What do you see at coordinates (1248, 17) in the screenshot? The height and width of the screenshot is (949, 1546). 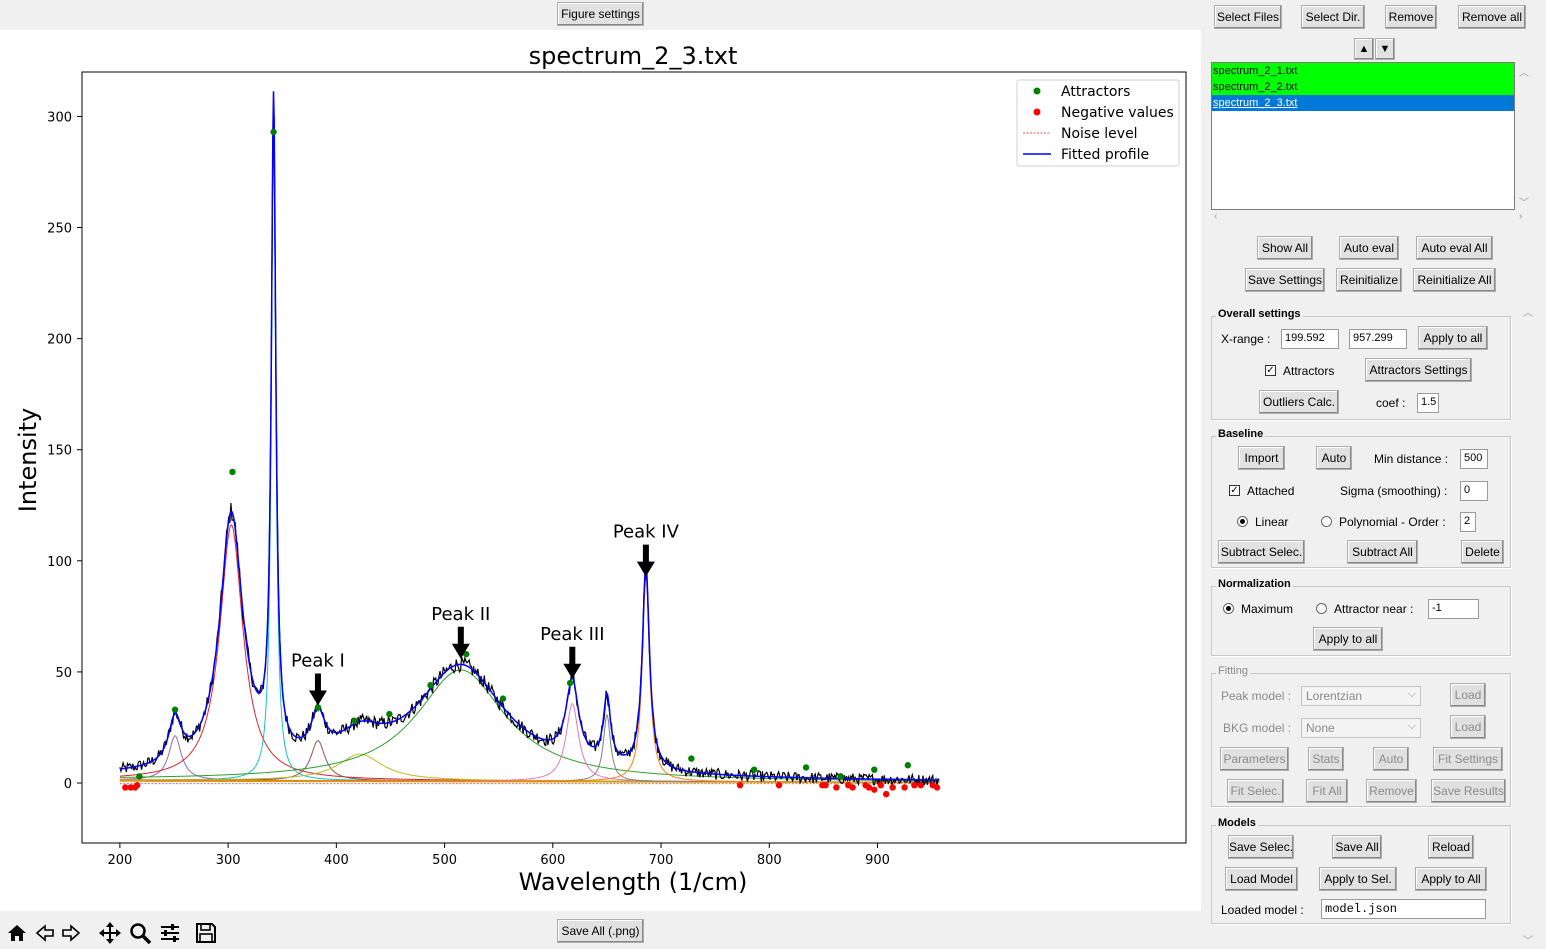 I see `select-files-button: Select Files` at bounding box center [1248, 17].